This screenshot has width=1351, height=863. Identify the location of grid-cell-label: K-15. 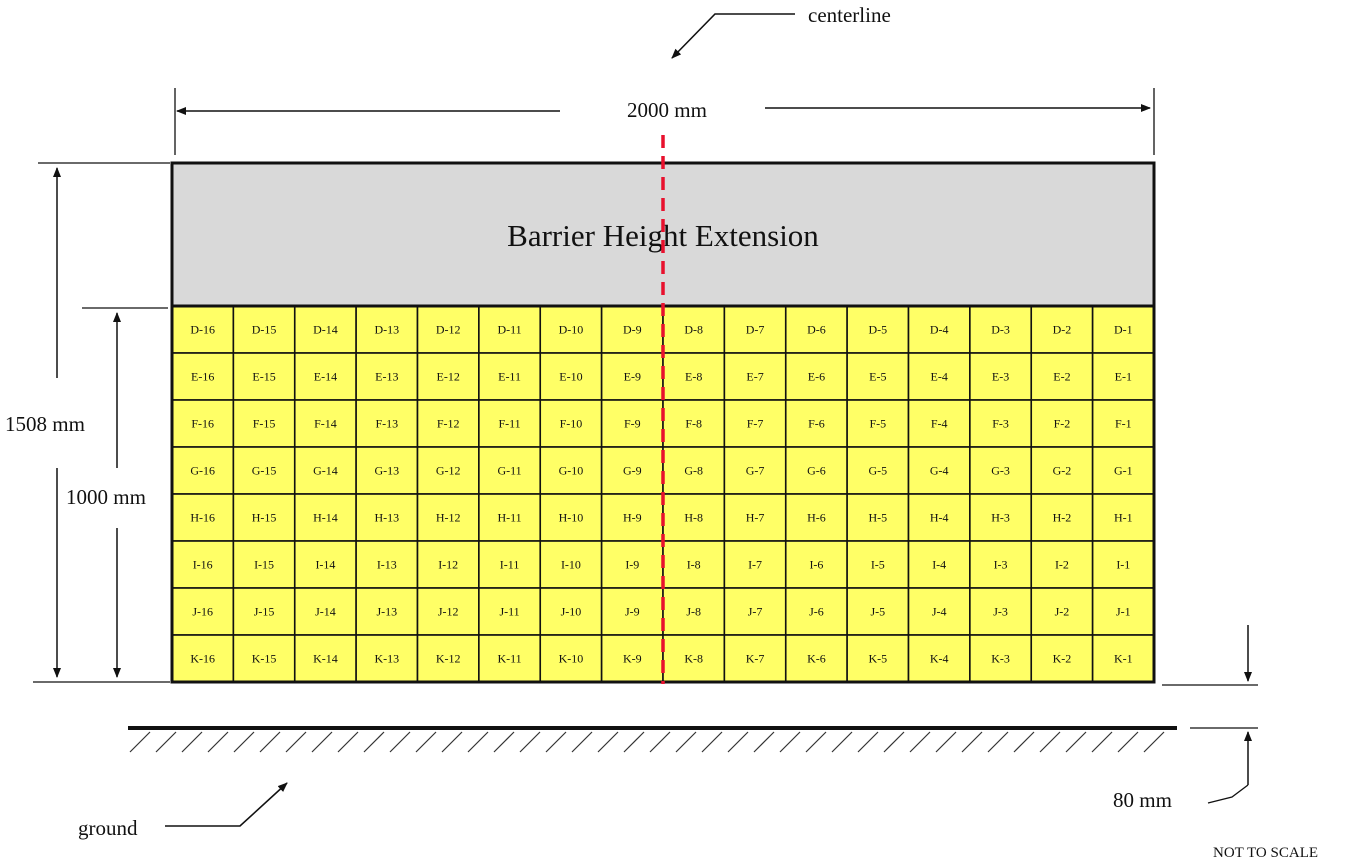
(264, 659).